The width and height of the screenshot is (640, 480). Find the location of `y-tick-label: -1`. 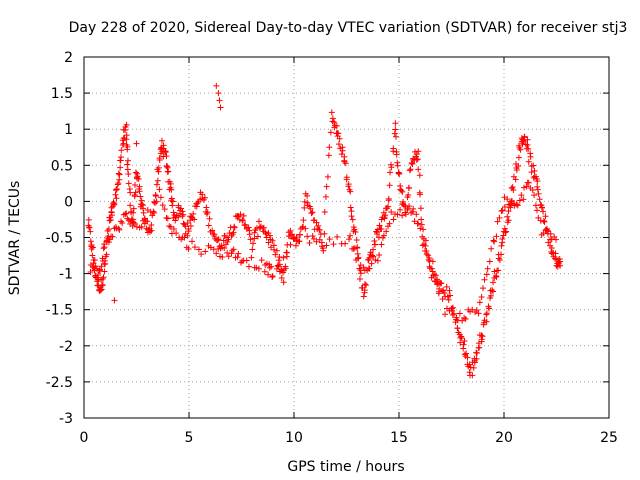

y-tick-label: -1 is located at coordinates (66, 275).